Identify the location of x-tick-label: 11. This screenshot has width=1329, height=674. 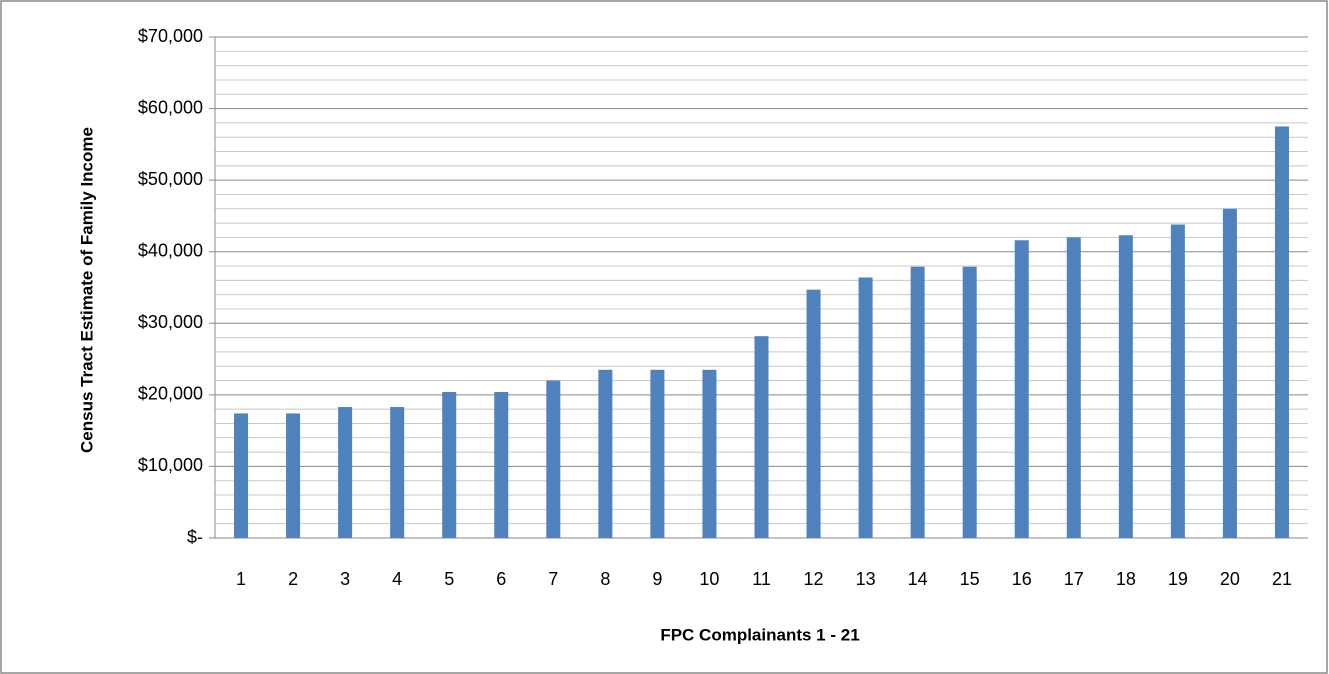
(761, 579).